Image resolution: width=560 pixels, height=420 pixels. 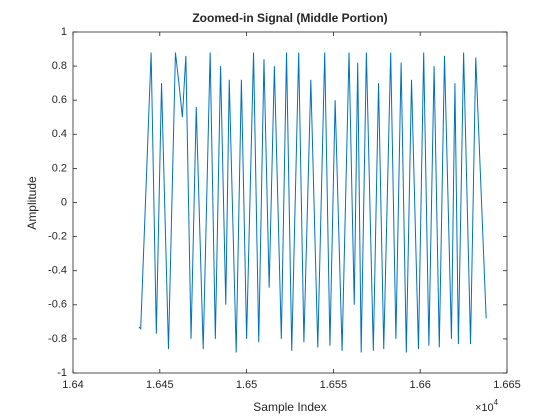 I want to click on y-tick-label: -0.2, so click(x=57, y=237).